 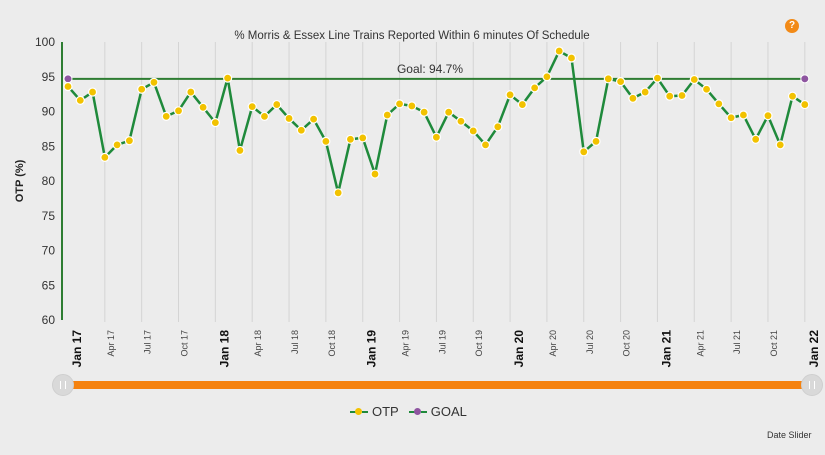 I want to click on x-tick-label: Jul 21, so click(x=737, y=342).